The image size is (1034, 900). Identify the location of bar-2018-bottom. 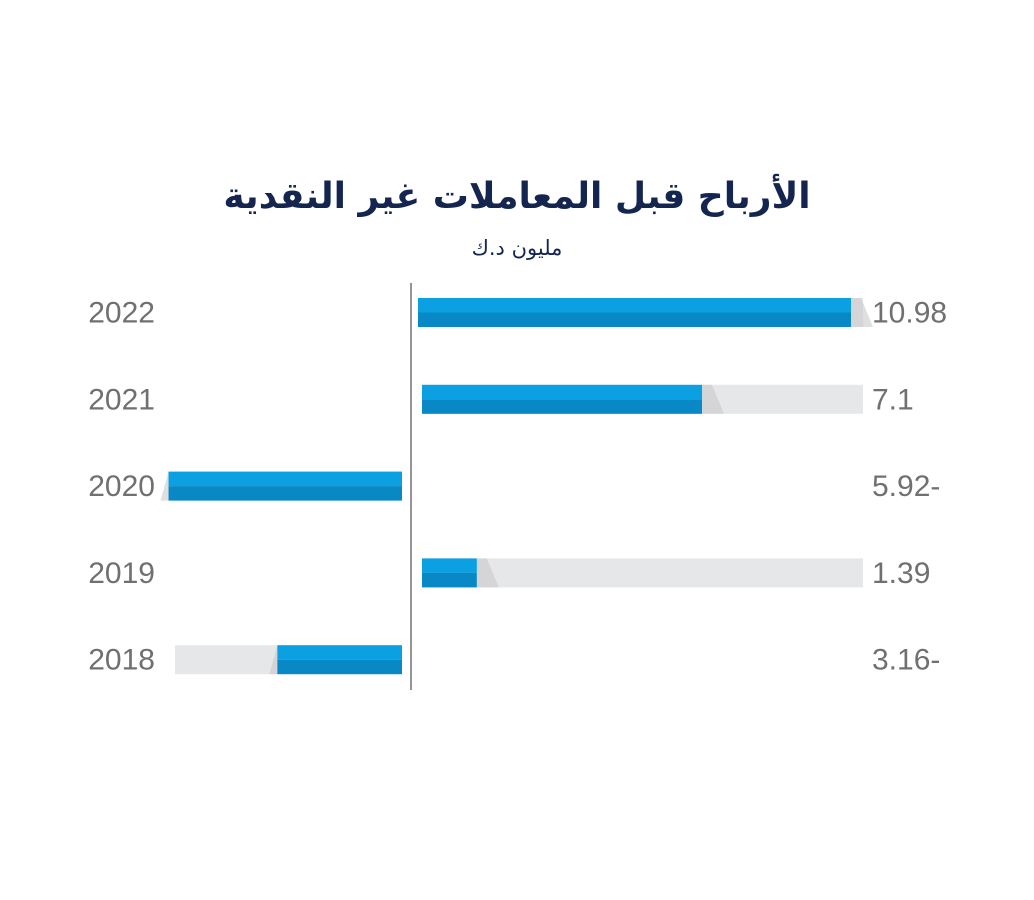
(339, 667).